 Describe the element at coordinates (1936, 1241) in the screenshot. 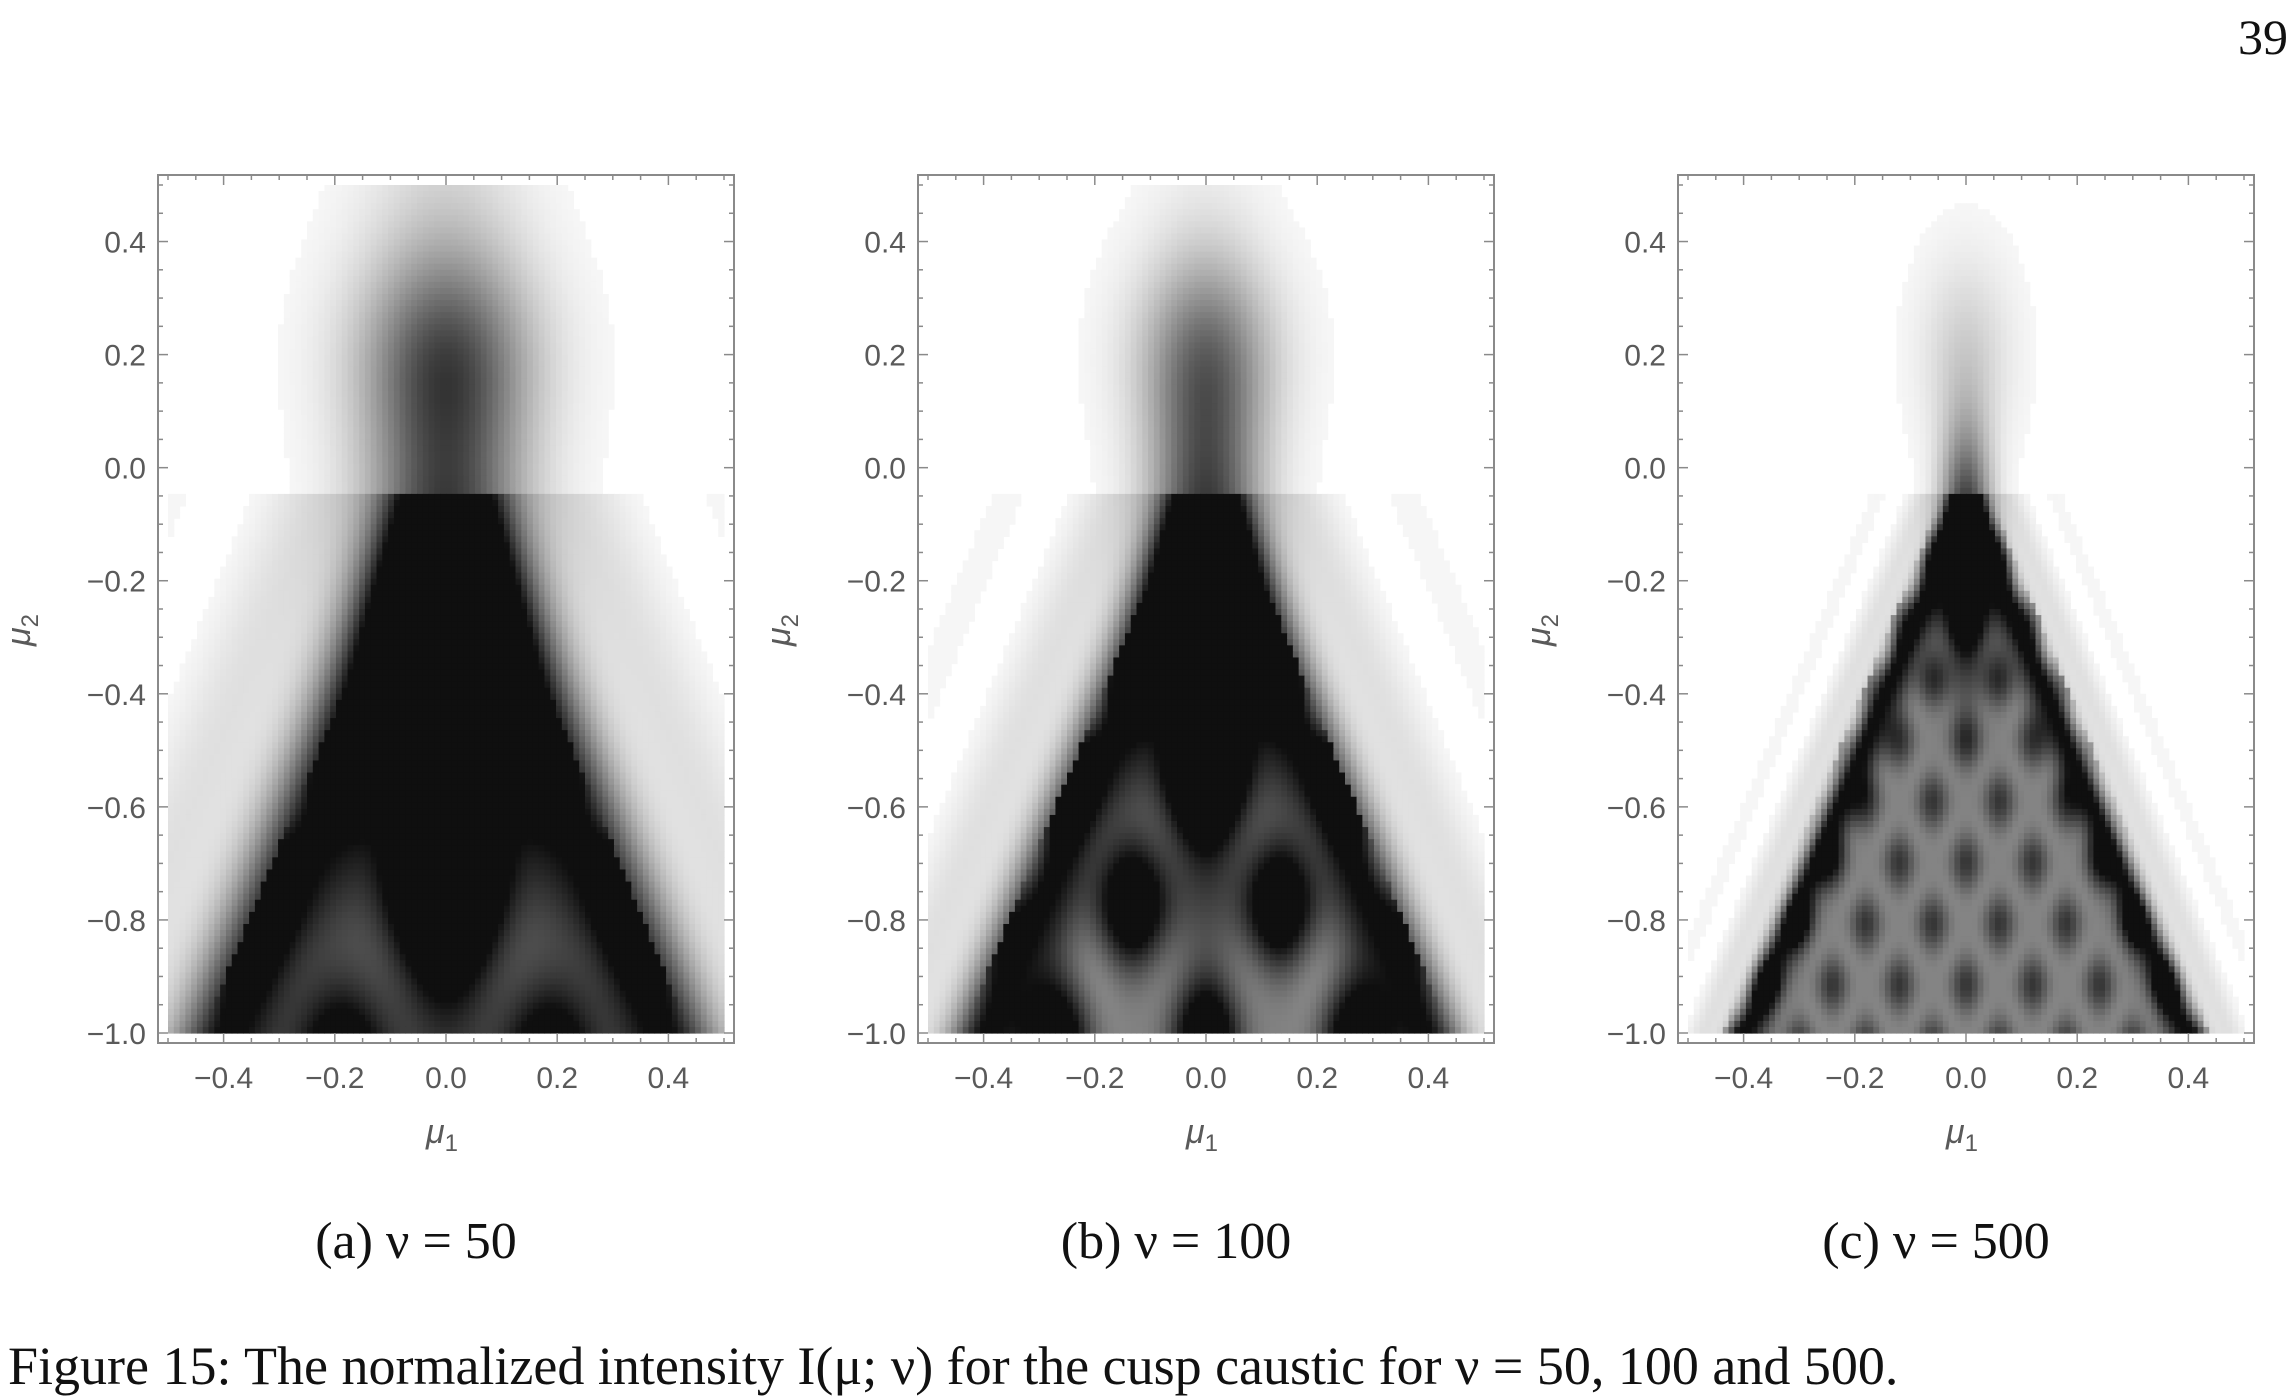

I see `subcaption-c: (c) ν = 500` at that location.